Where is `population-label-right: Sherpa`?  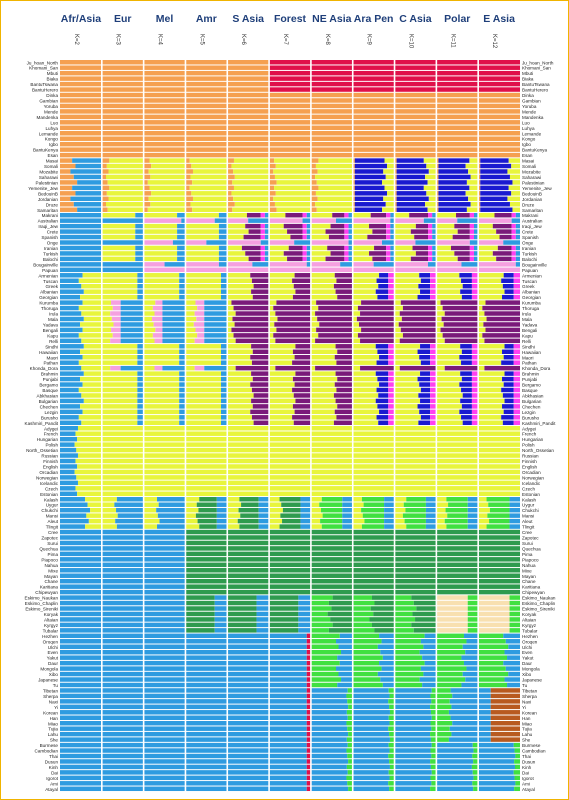 population-label-right: Sherpa is located at coordinates (529, 696).